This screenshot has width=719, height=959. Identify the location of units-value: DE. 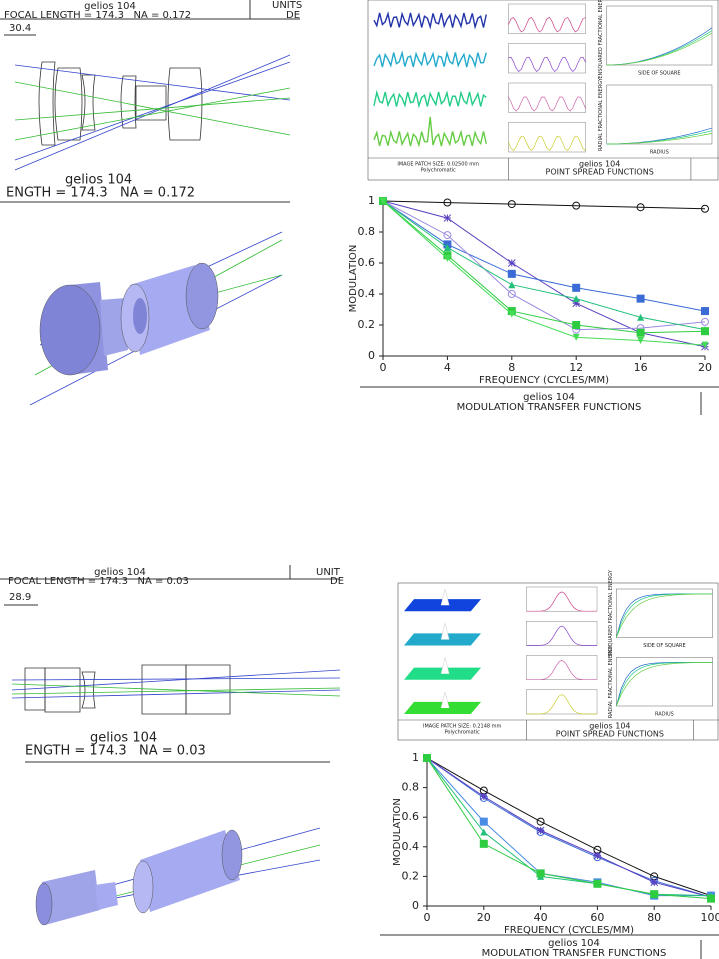
(293, 15).